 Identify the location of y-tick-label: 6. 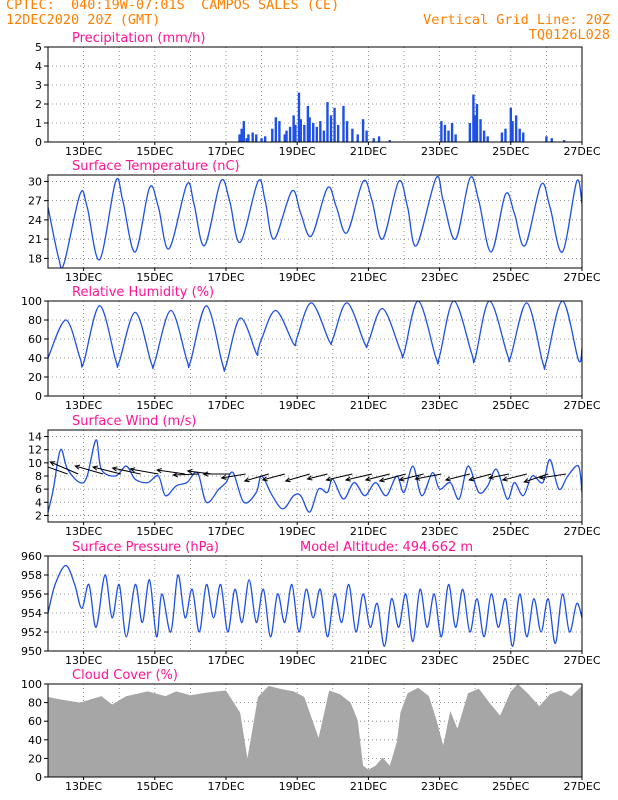
(38, 489).